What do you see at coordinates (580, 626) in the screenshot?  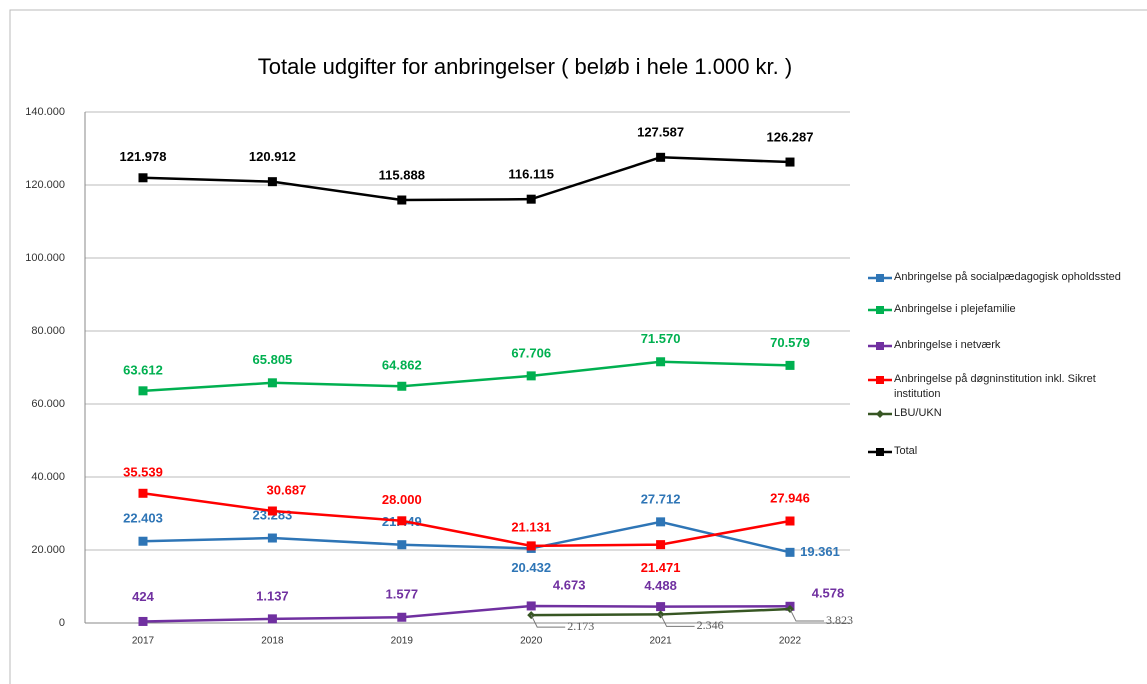 I see `data-label: 2.173` at bounding box center [580, 626].